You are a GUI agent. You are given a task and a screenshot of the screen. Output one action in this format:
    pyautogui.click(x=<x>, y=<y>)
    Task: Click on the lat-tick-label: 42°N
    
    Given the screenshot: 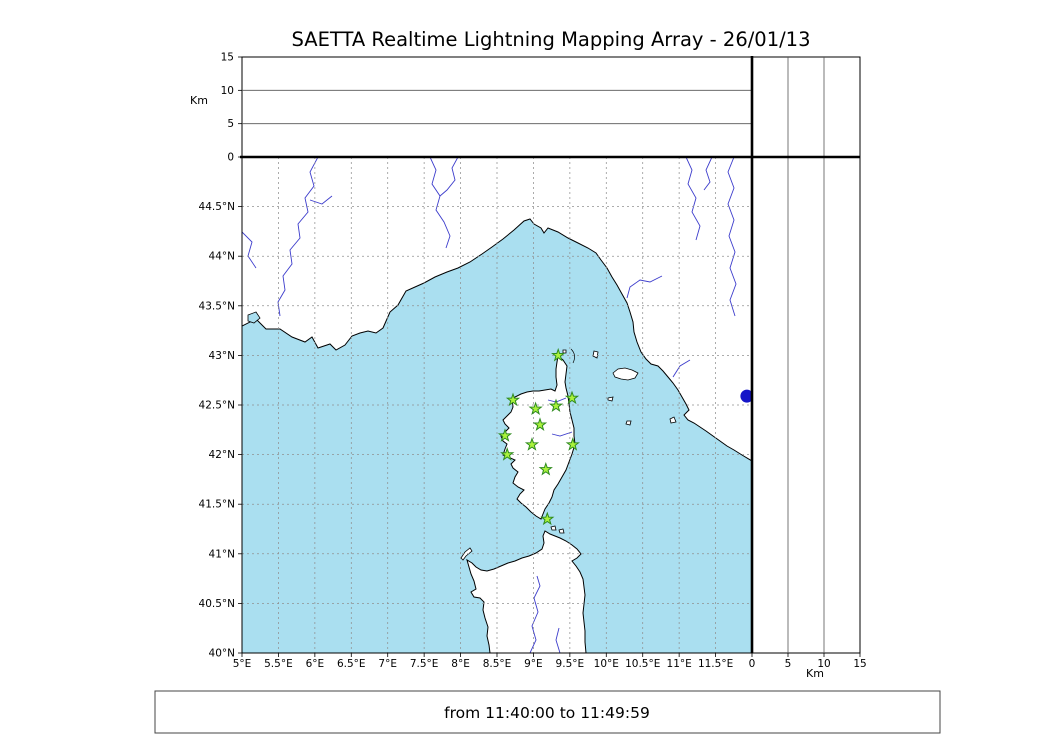 What is the action you would take?
    pyautogui.click(x=222, y=455)
    